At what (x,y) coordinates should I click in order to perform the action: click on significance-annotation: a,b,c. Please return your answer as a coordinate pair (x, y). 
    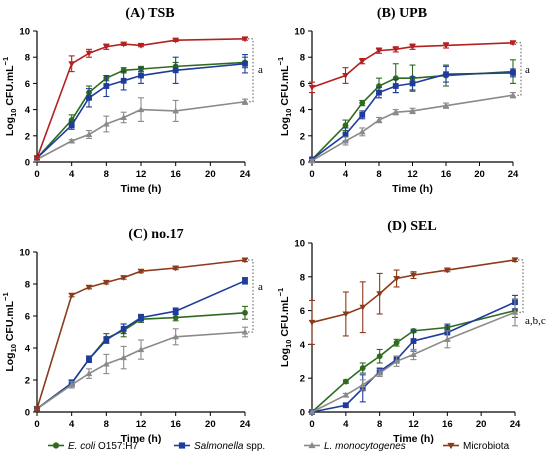
    Looking at the image, I should click on (535, 321).